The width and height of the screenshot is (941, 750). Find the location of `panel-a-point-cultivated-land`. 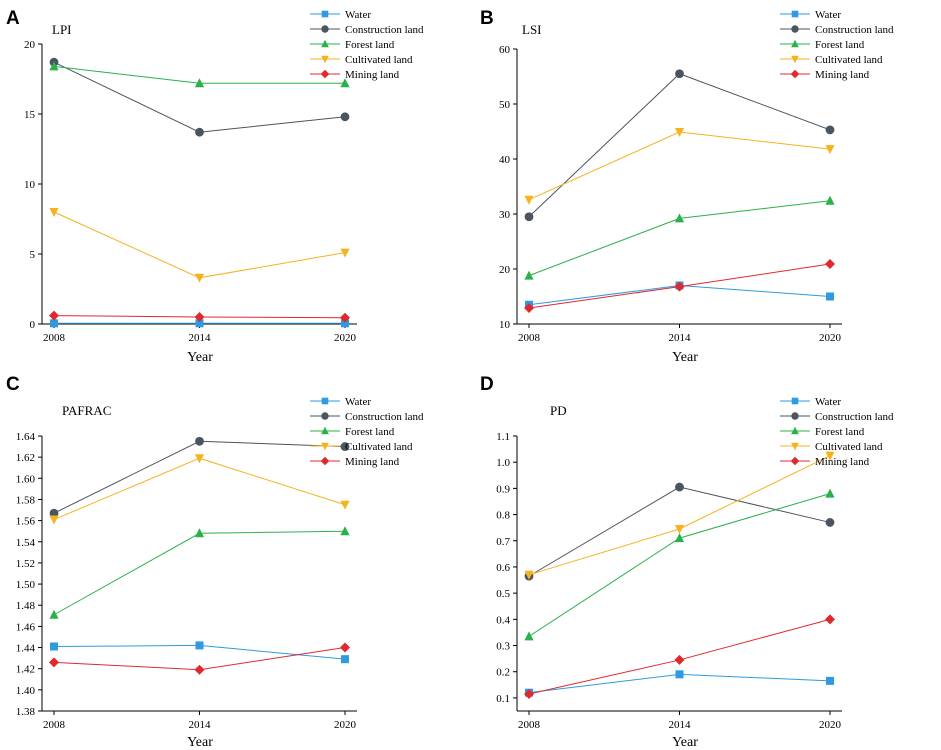

panel-a-point-cultivated-land is located at coordinates (345, 253).